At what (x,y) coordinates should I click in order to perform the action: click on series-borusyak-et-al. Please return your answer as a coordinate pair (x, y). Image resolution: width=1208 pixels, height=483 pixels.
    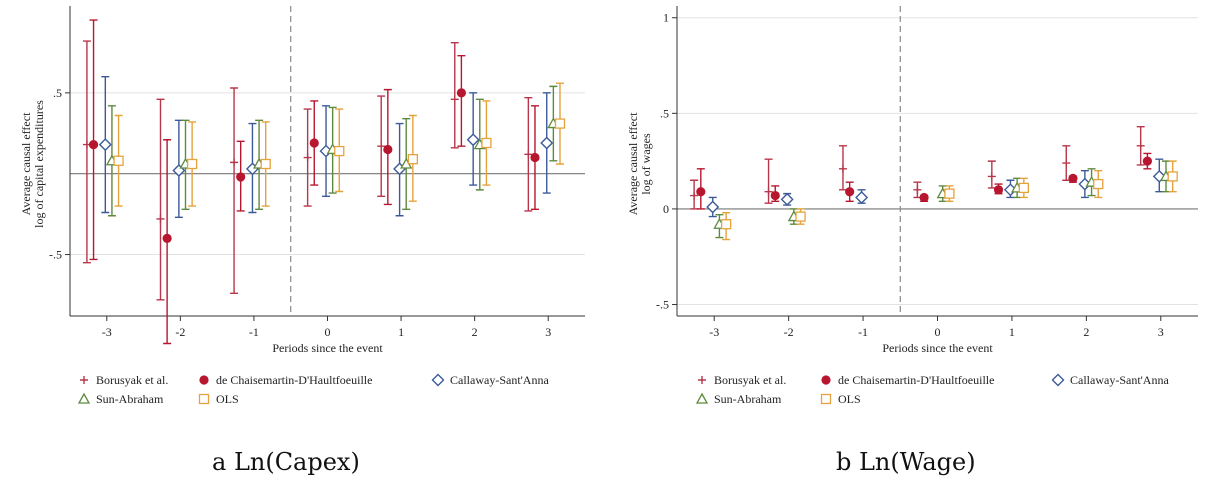
    Looking at the image, I should click on (917, 168).